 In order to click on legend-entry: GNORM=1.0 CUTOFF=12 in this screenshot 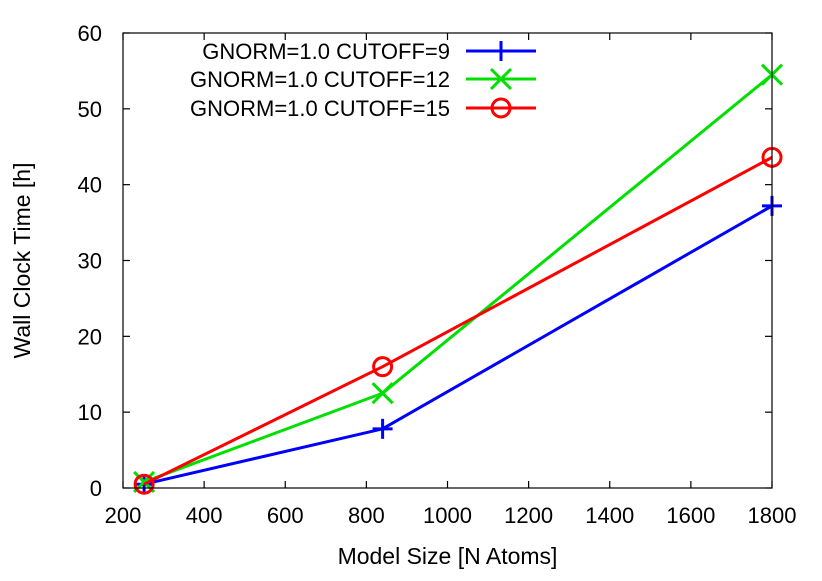, I will do `click(363, 79)`.